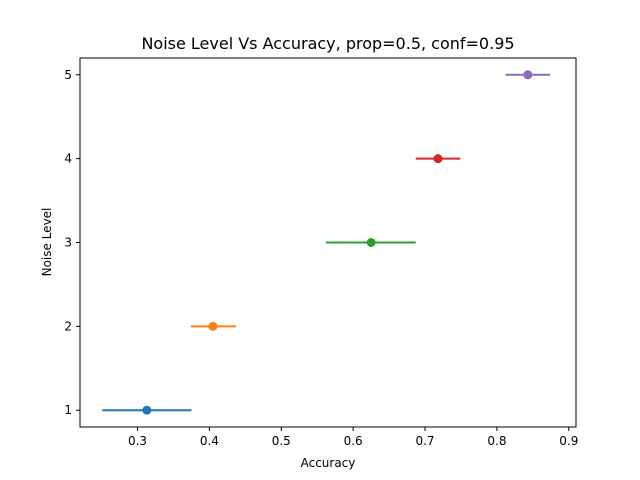 This screenshot has width=640, height=480. Describe the element at coordinates (68, 326) in the screenshot. I see `y-tick-label-1: 2` at that location.